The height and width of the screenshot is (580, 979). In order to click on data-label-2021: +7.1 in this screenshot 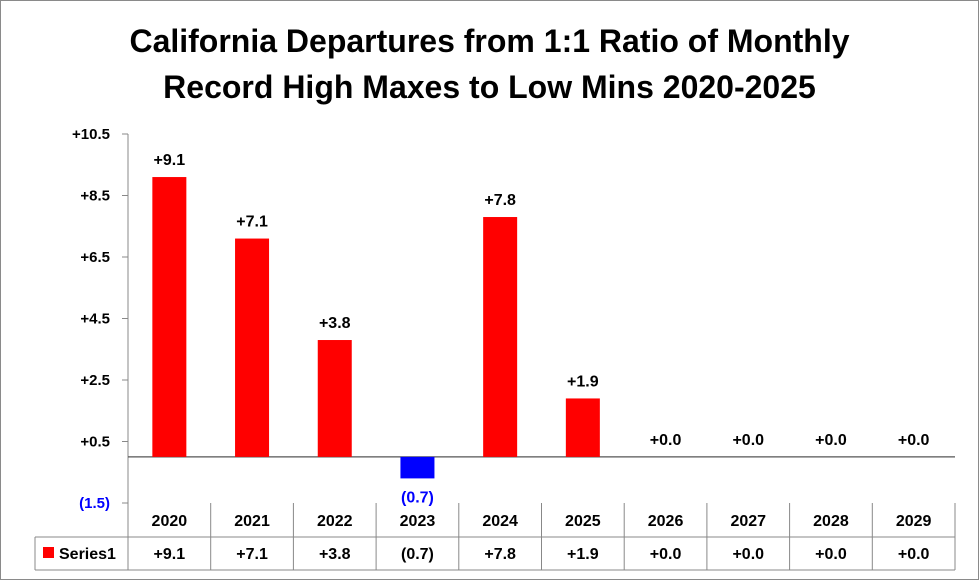, I will do `click(252, 222)`.